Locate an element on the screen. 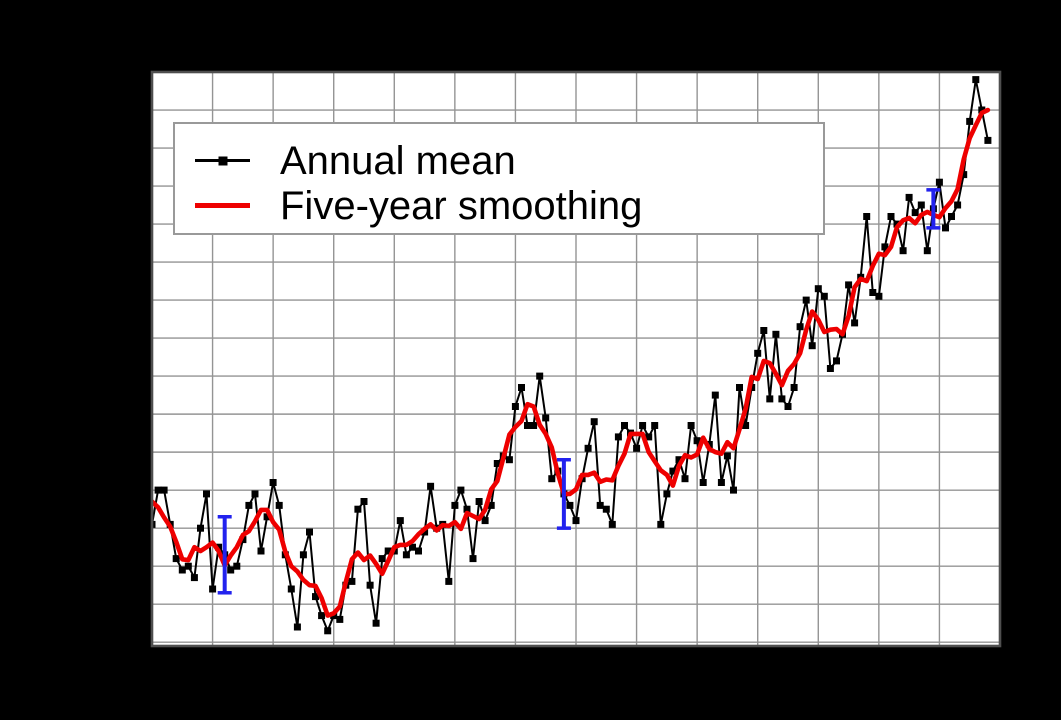 This screenshot has height=720, width=1061. legend-label-annual-mean: Annual mean is located at coordinates (398, 160).